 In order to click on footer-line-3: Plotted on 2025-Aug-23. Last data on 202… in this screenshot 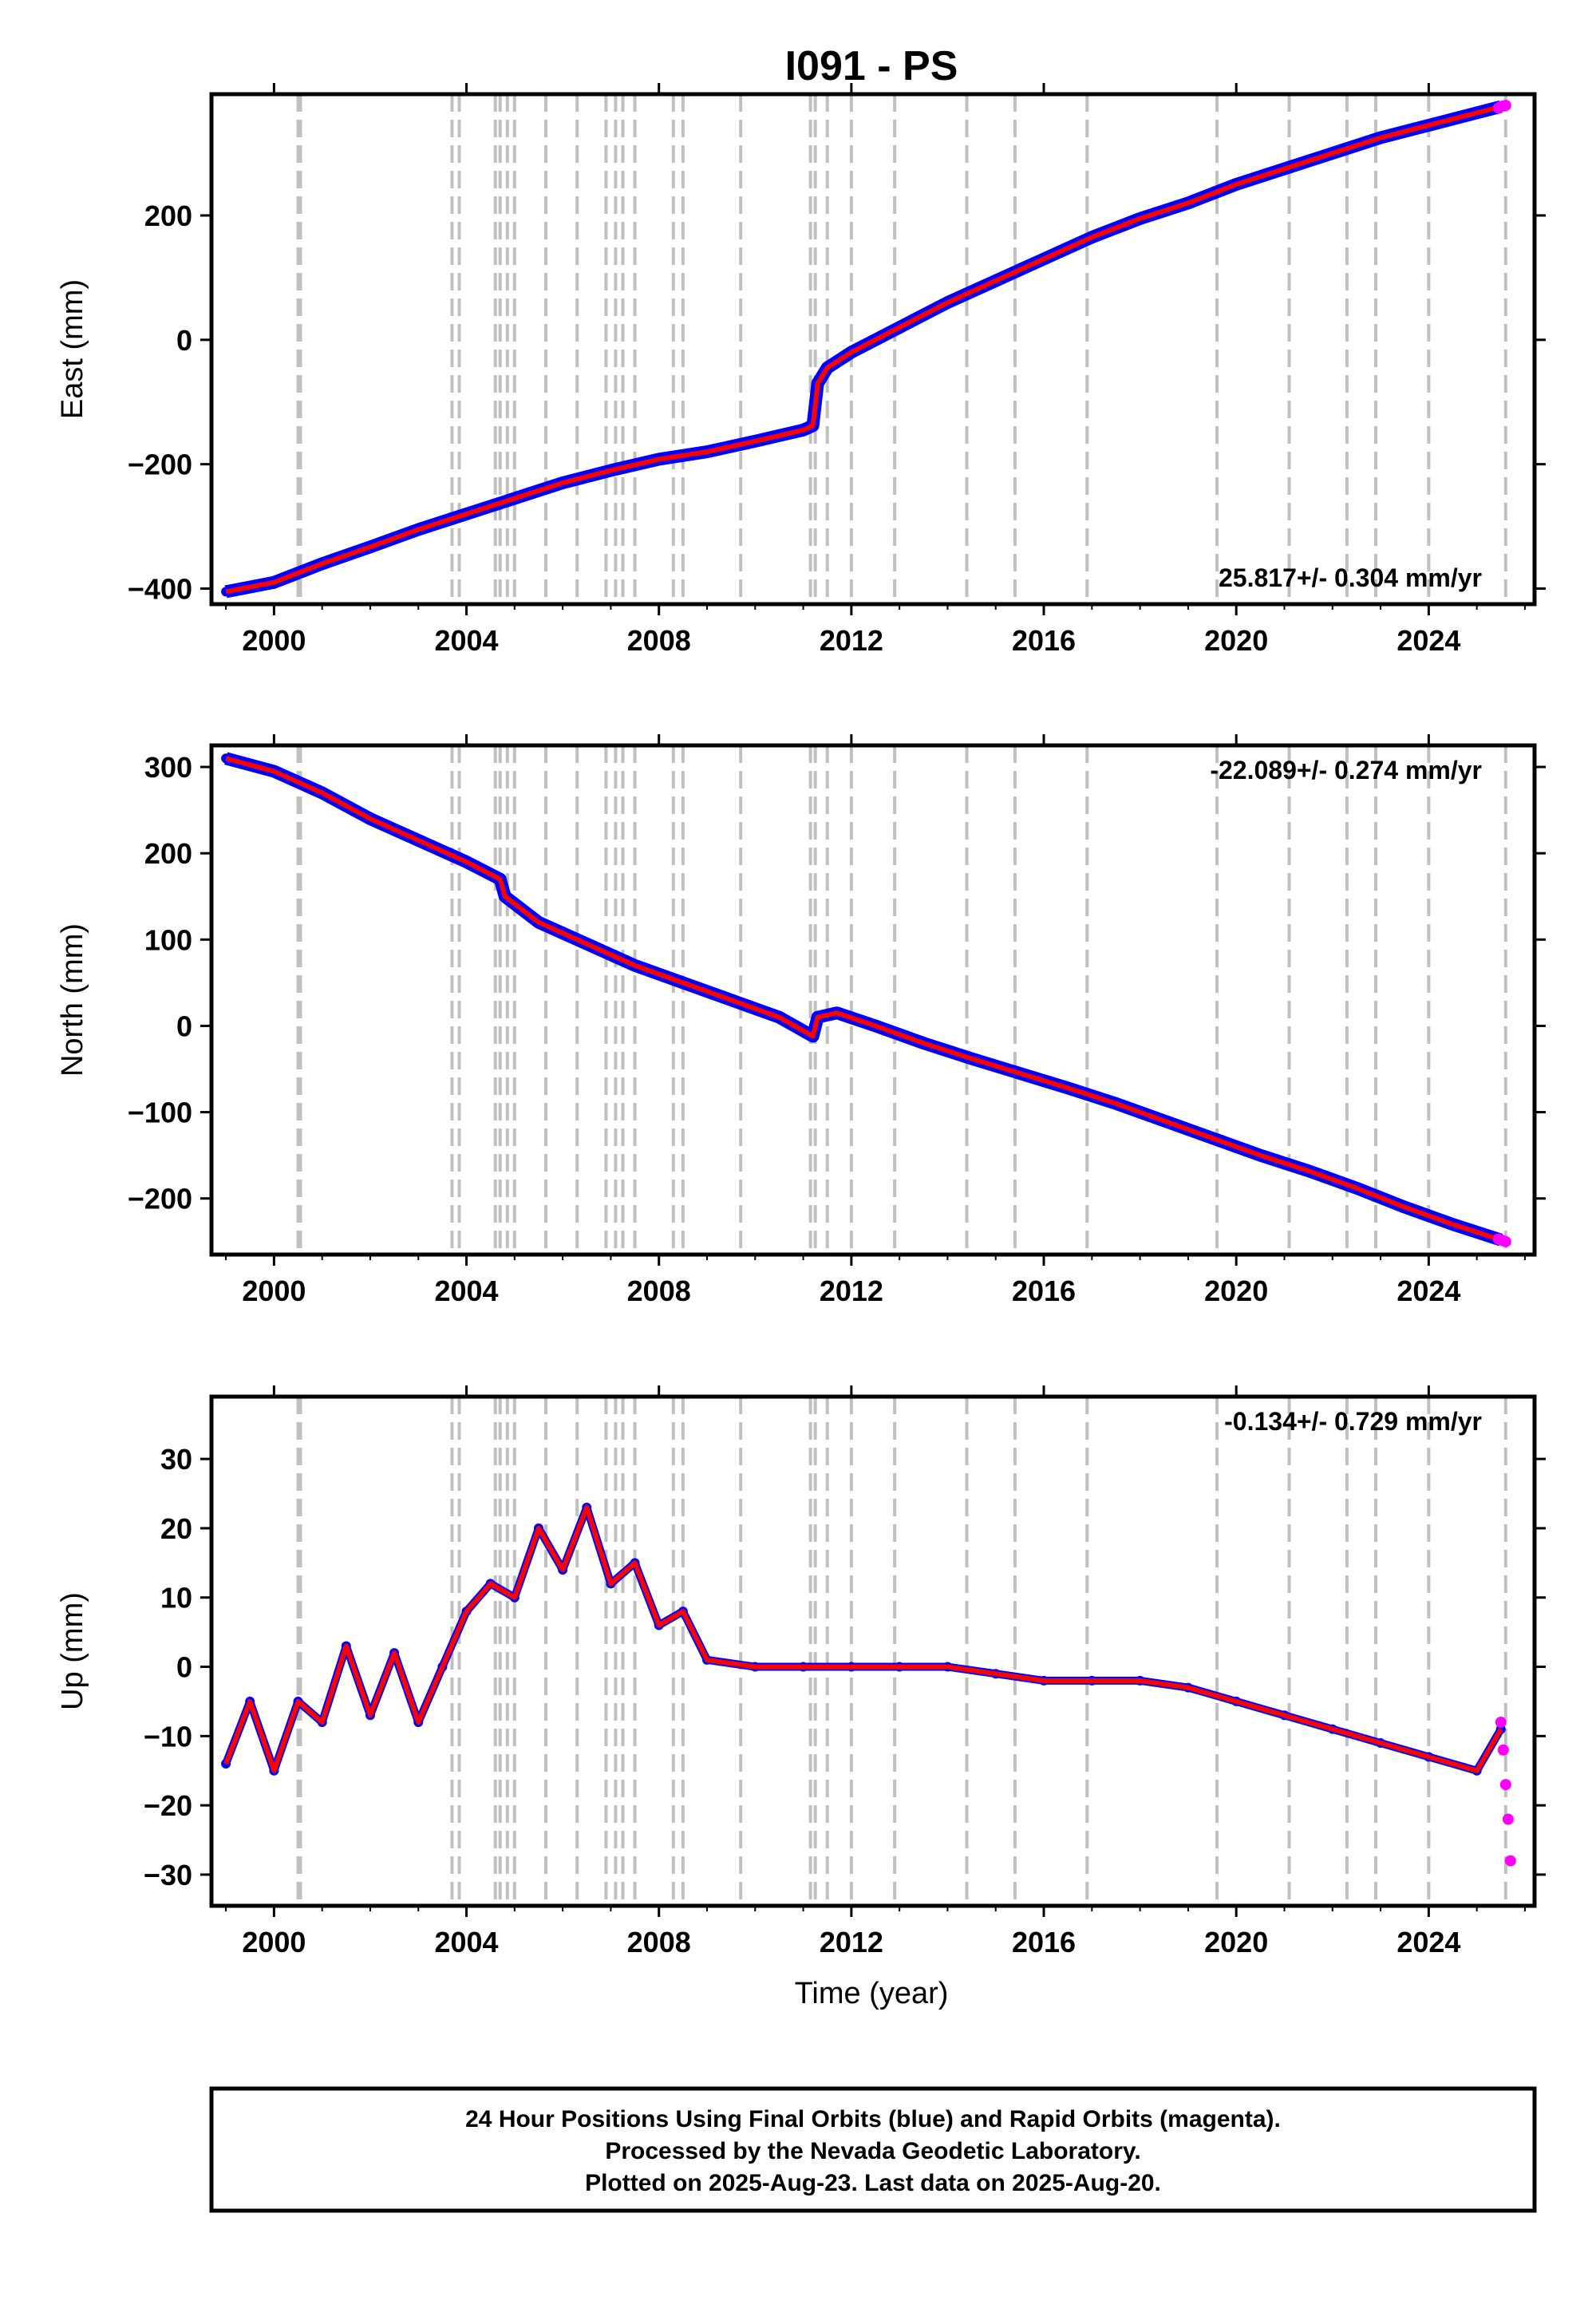, I will do `click(873, 2183)`.